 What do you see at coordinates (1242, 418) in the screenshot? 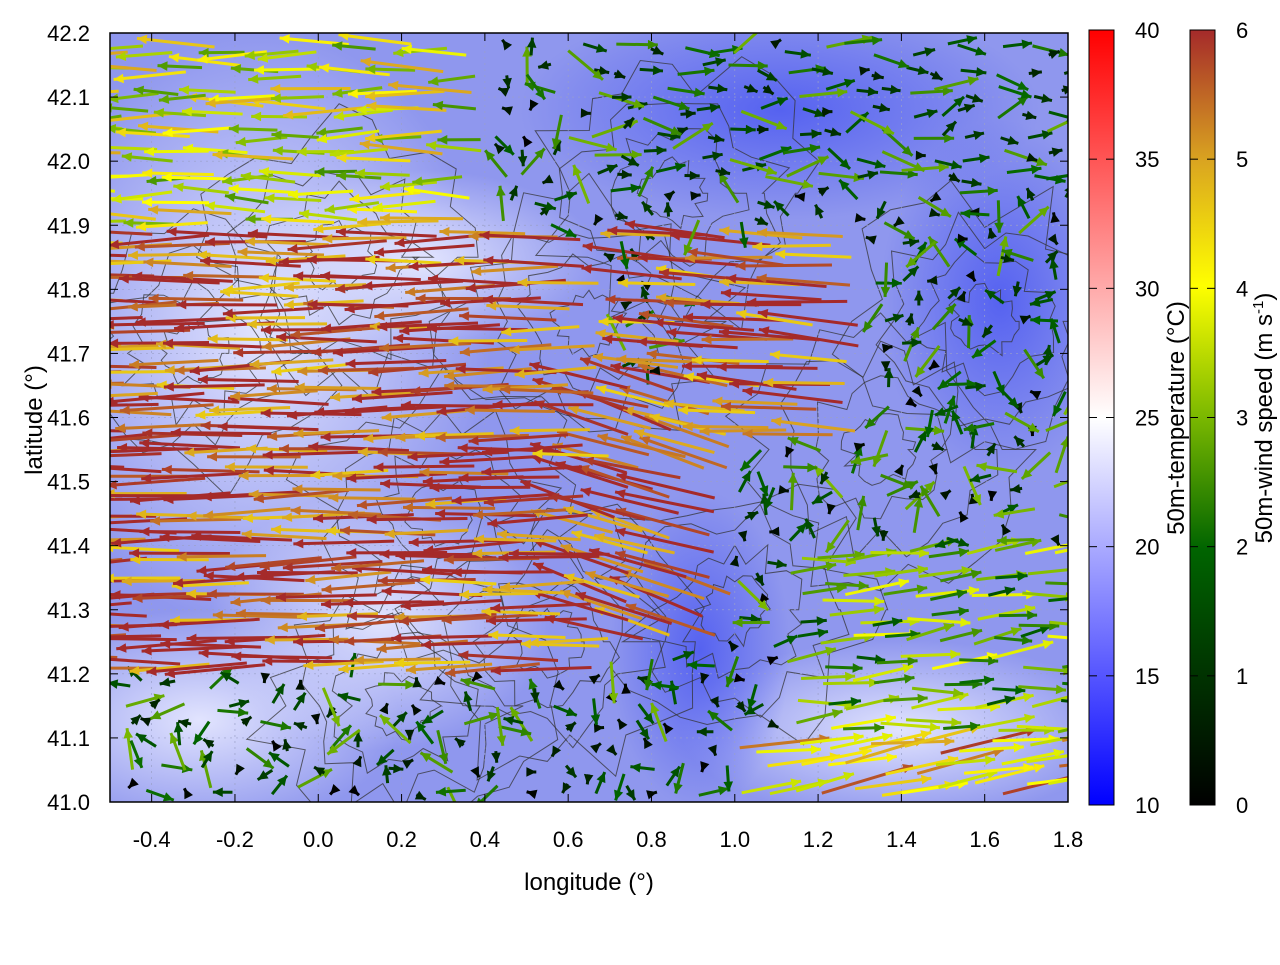
I see `wind-tick-label: 3` at bounding box center [1242, 418].